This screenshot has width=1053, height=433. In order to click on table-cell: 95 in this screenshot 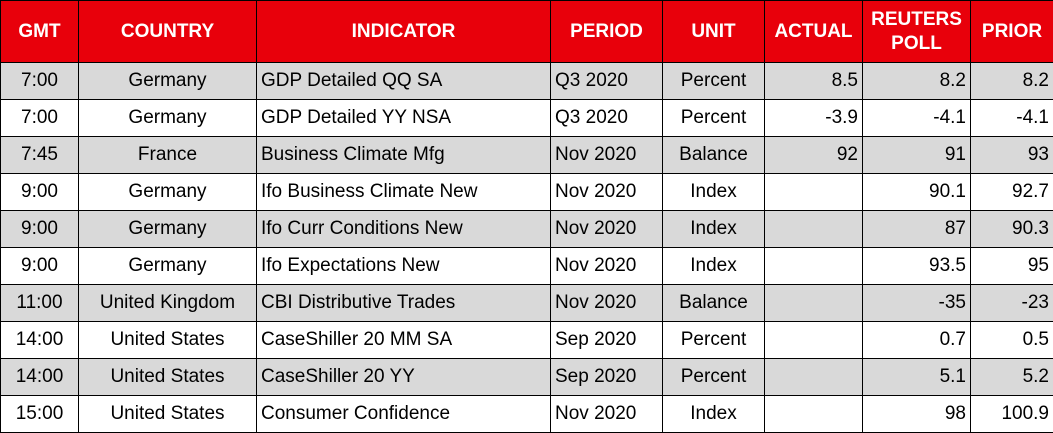, I will do `click(1012, 266)`.